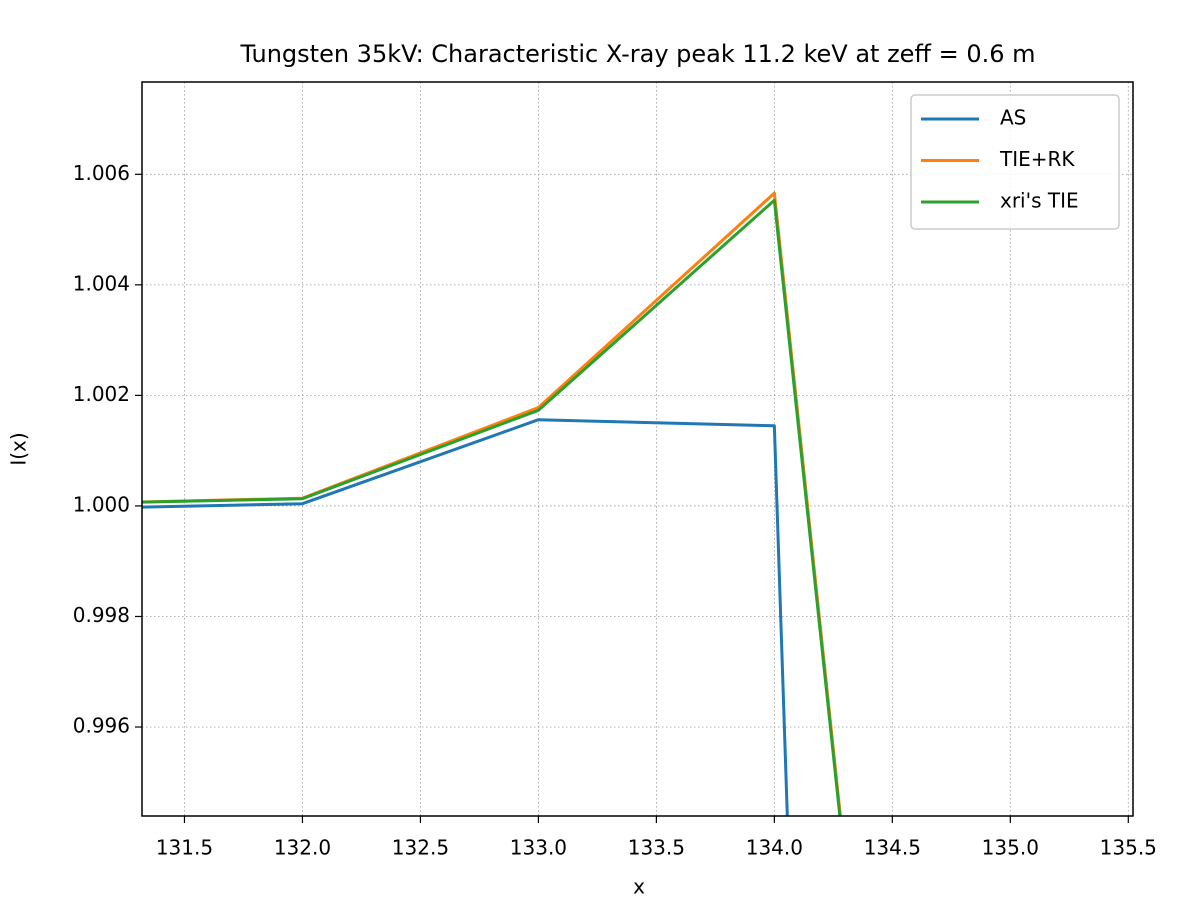  I want to click on x-tick-label: 132.0, so click(302, 848).